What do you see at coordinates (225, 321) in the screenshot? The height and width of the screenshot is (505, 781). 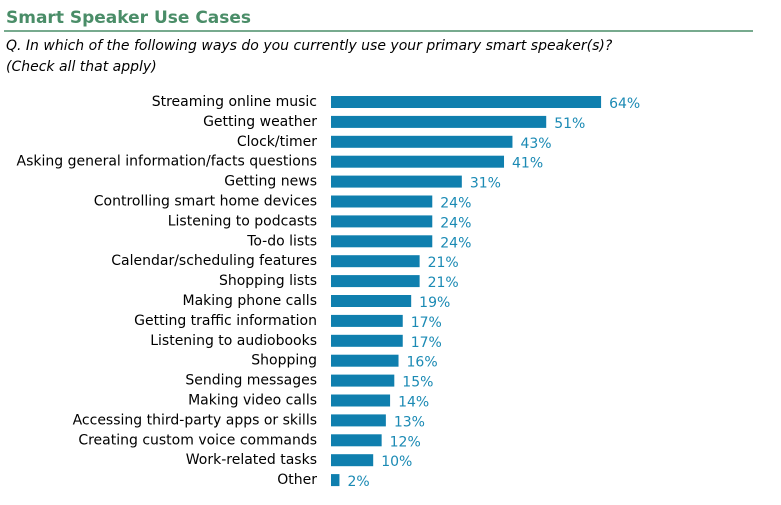 I see `category-label: Getting traffic information` at bounding box center [225, 321].